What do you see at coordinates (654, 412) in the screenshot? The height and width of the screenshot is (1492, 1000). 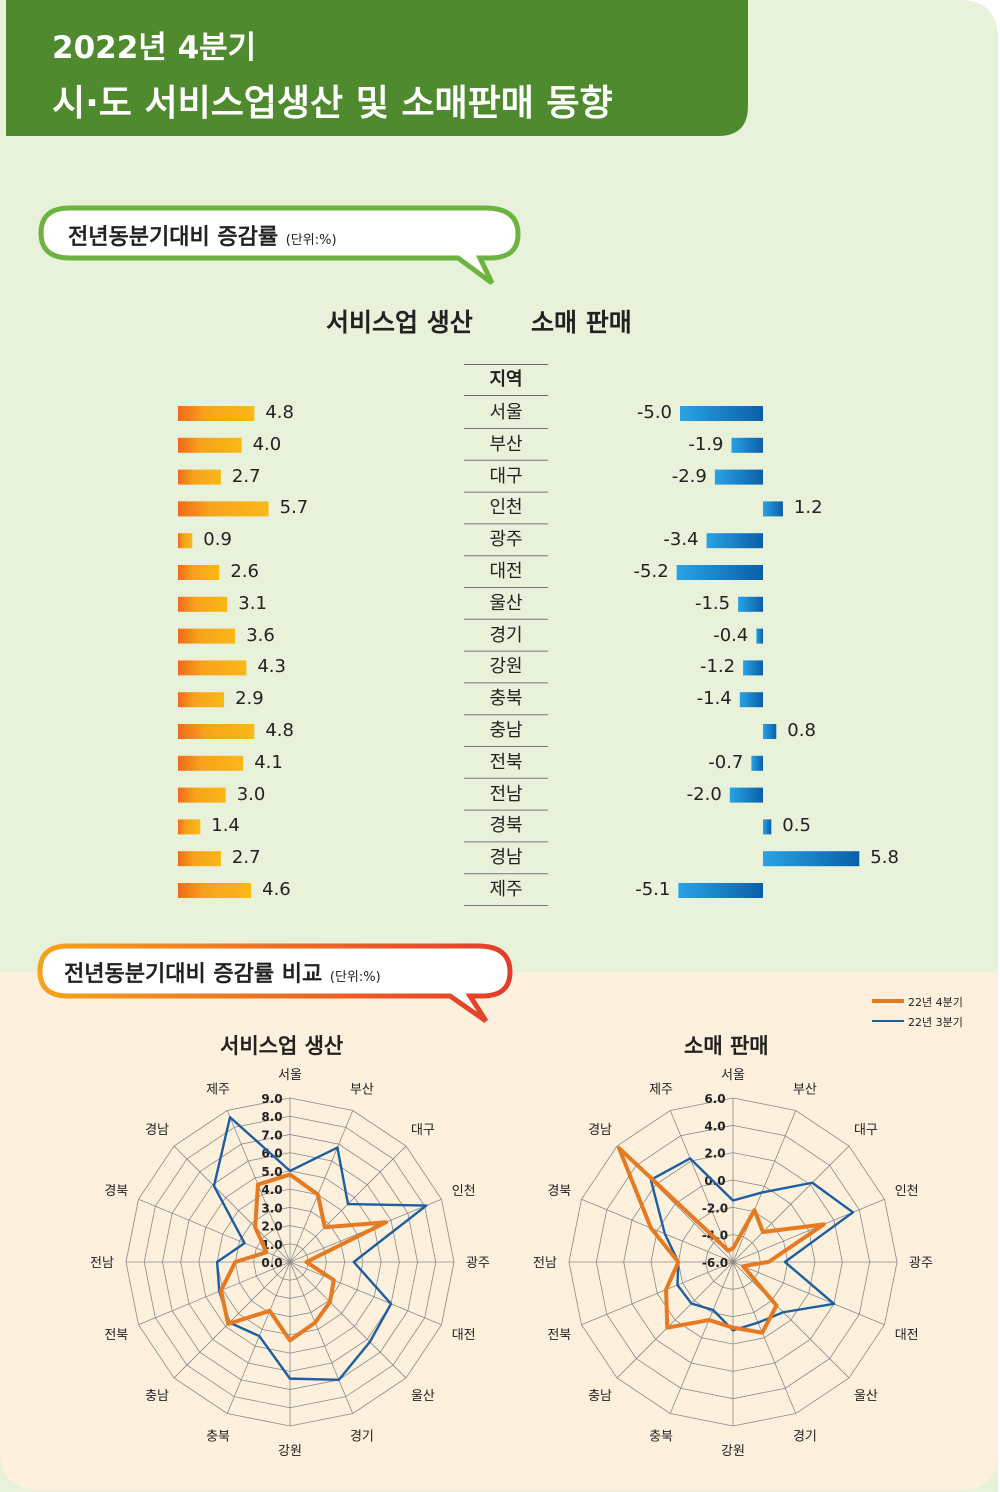 I see `retail-value-label: -5.0` at bounding box center [654, 412].